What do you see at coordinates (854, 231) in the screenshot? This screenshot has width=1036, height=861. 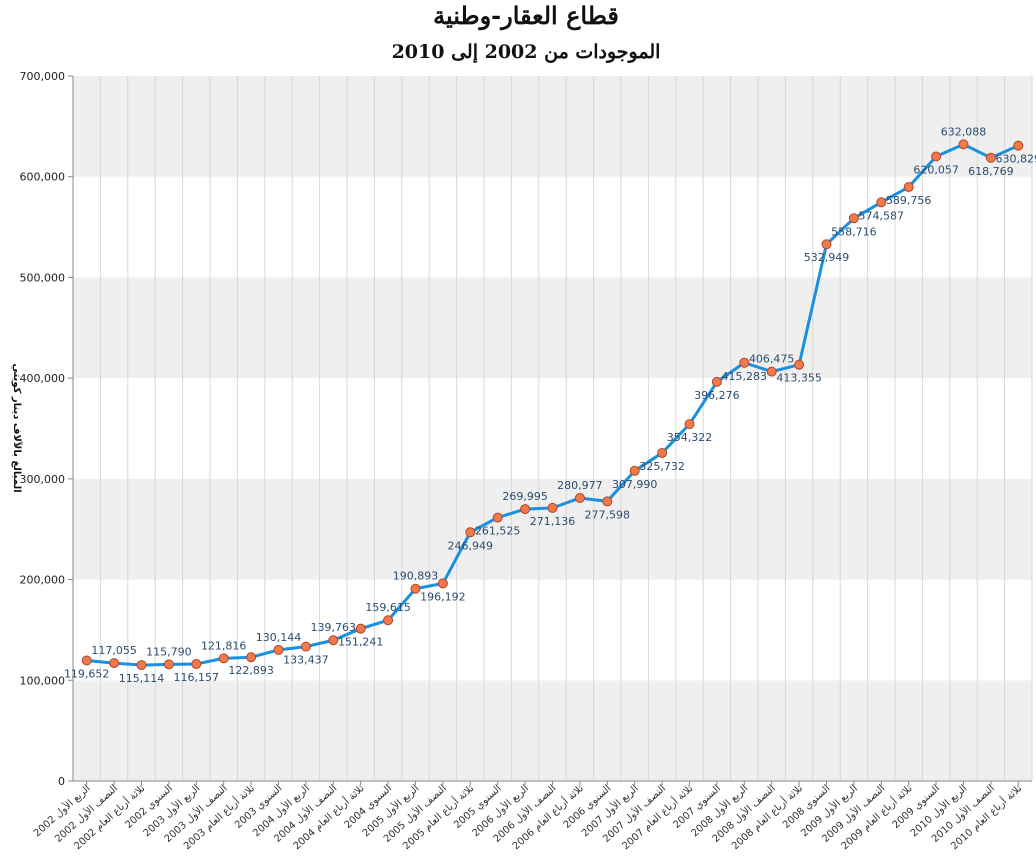 I see `data-label: 558,716` at bounding box center [854, 231].